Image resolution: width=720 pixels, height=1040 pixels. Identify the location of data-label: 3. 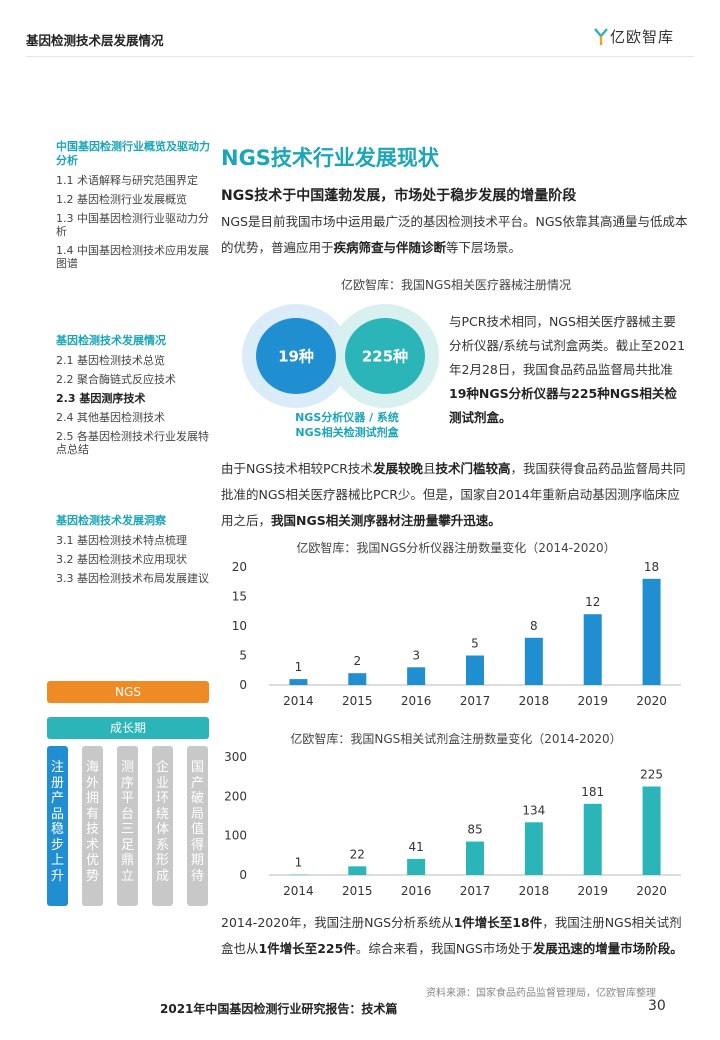
(416, 655).